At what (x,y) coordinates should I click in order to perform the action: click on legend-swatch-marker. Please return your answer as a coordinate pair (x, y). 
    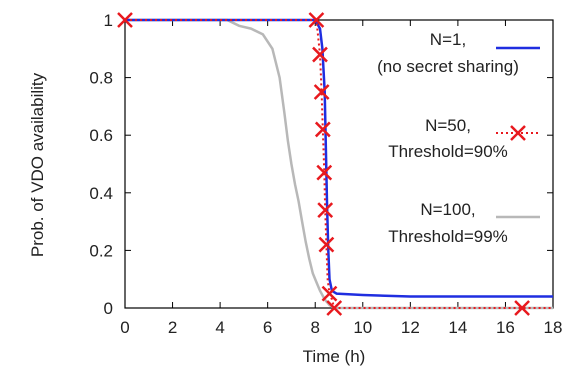
    Looking at the image, I should click on (518, 133).